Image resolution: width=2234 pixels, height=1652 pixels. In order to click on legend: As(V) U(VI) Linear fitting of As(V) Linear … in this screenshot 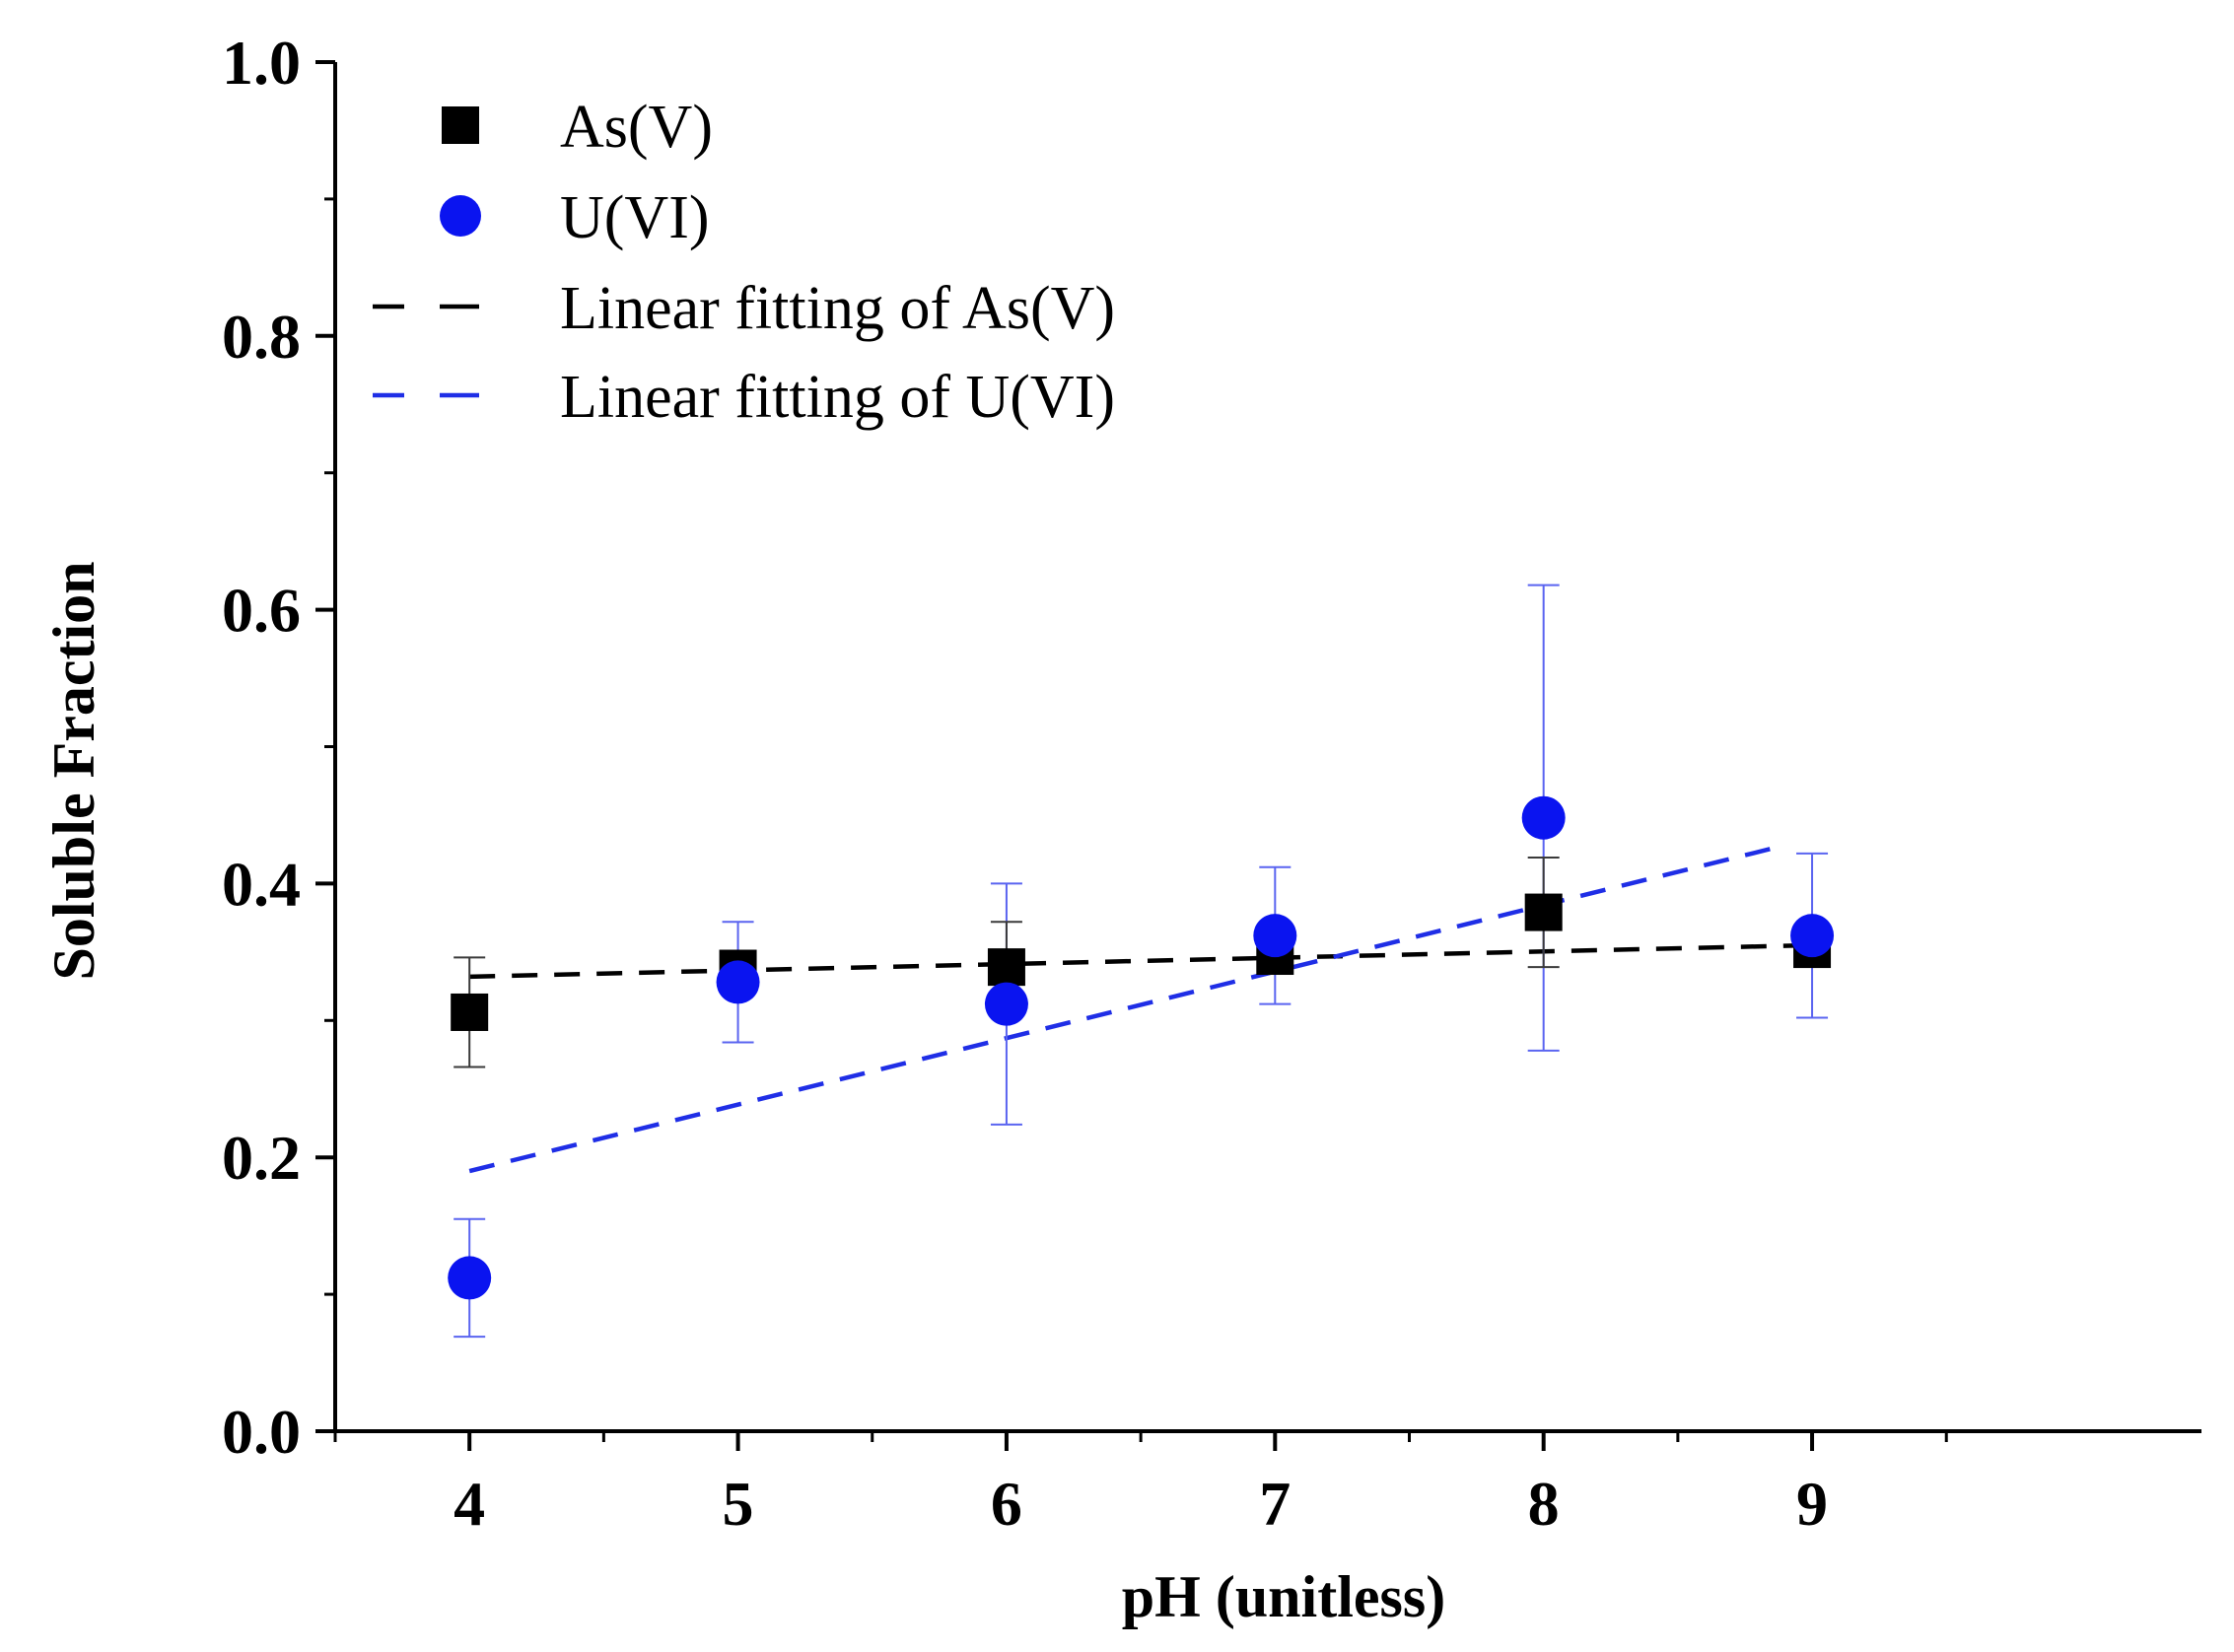, I will do `click(744, 262)`.